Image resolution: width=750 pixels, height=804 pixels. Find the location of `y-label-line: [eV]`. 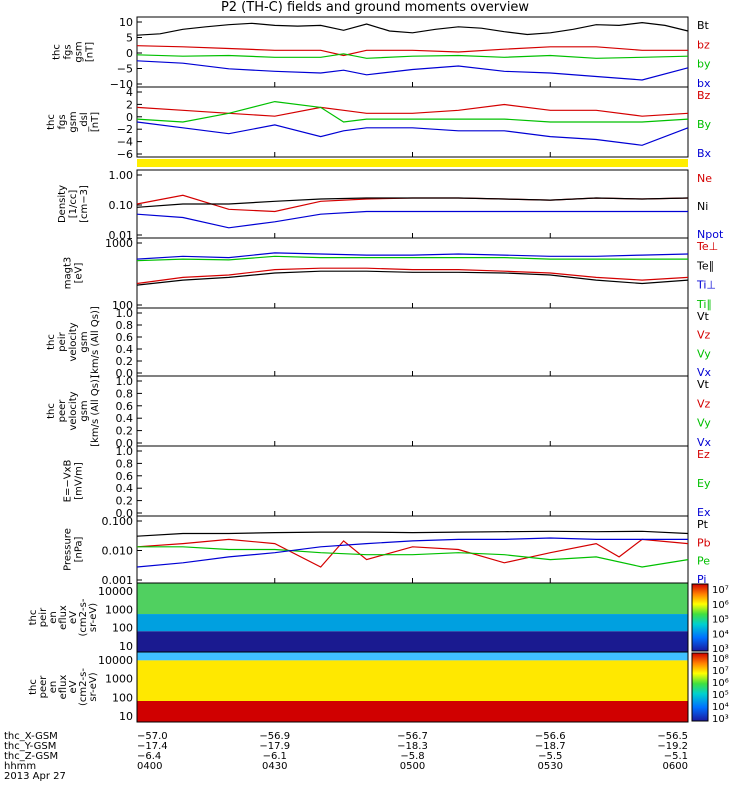

y-label-line: [eV] is located at coordinates (79, 273).